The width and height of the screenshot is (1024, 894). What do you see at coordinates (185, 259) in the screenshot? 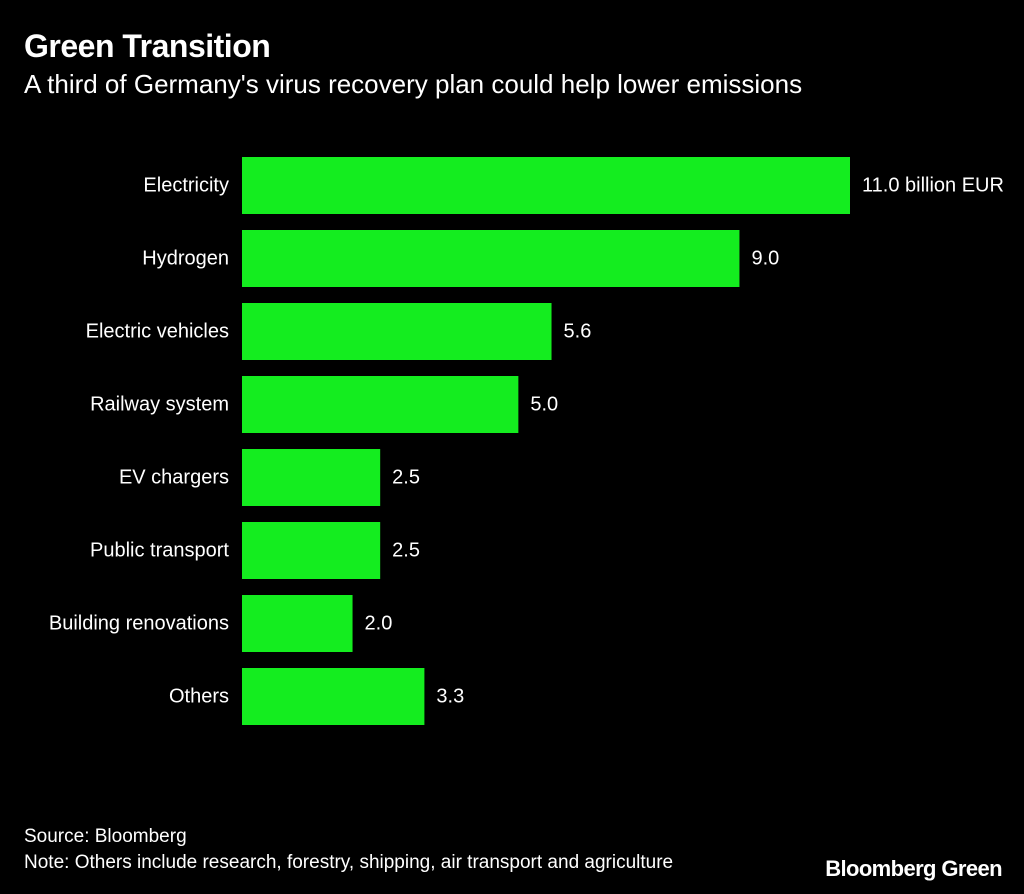
I see `category-label: Hydrogen` at bounding box center [185, 259].